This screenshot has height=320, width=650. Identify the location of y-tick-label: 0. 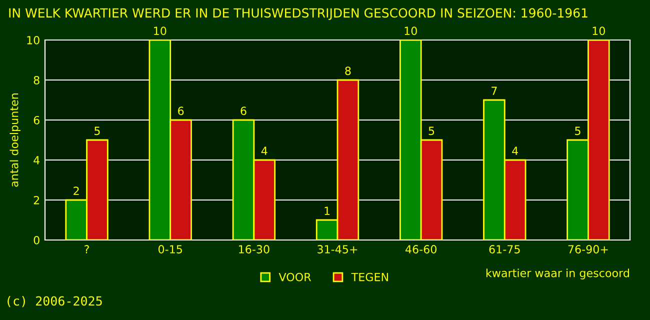
(37, 240).